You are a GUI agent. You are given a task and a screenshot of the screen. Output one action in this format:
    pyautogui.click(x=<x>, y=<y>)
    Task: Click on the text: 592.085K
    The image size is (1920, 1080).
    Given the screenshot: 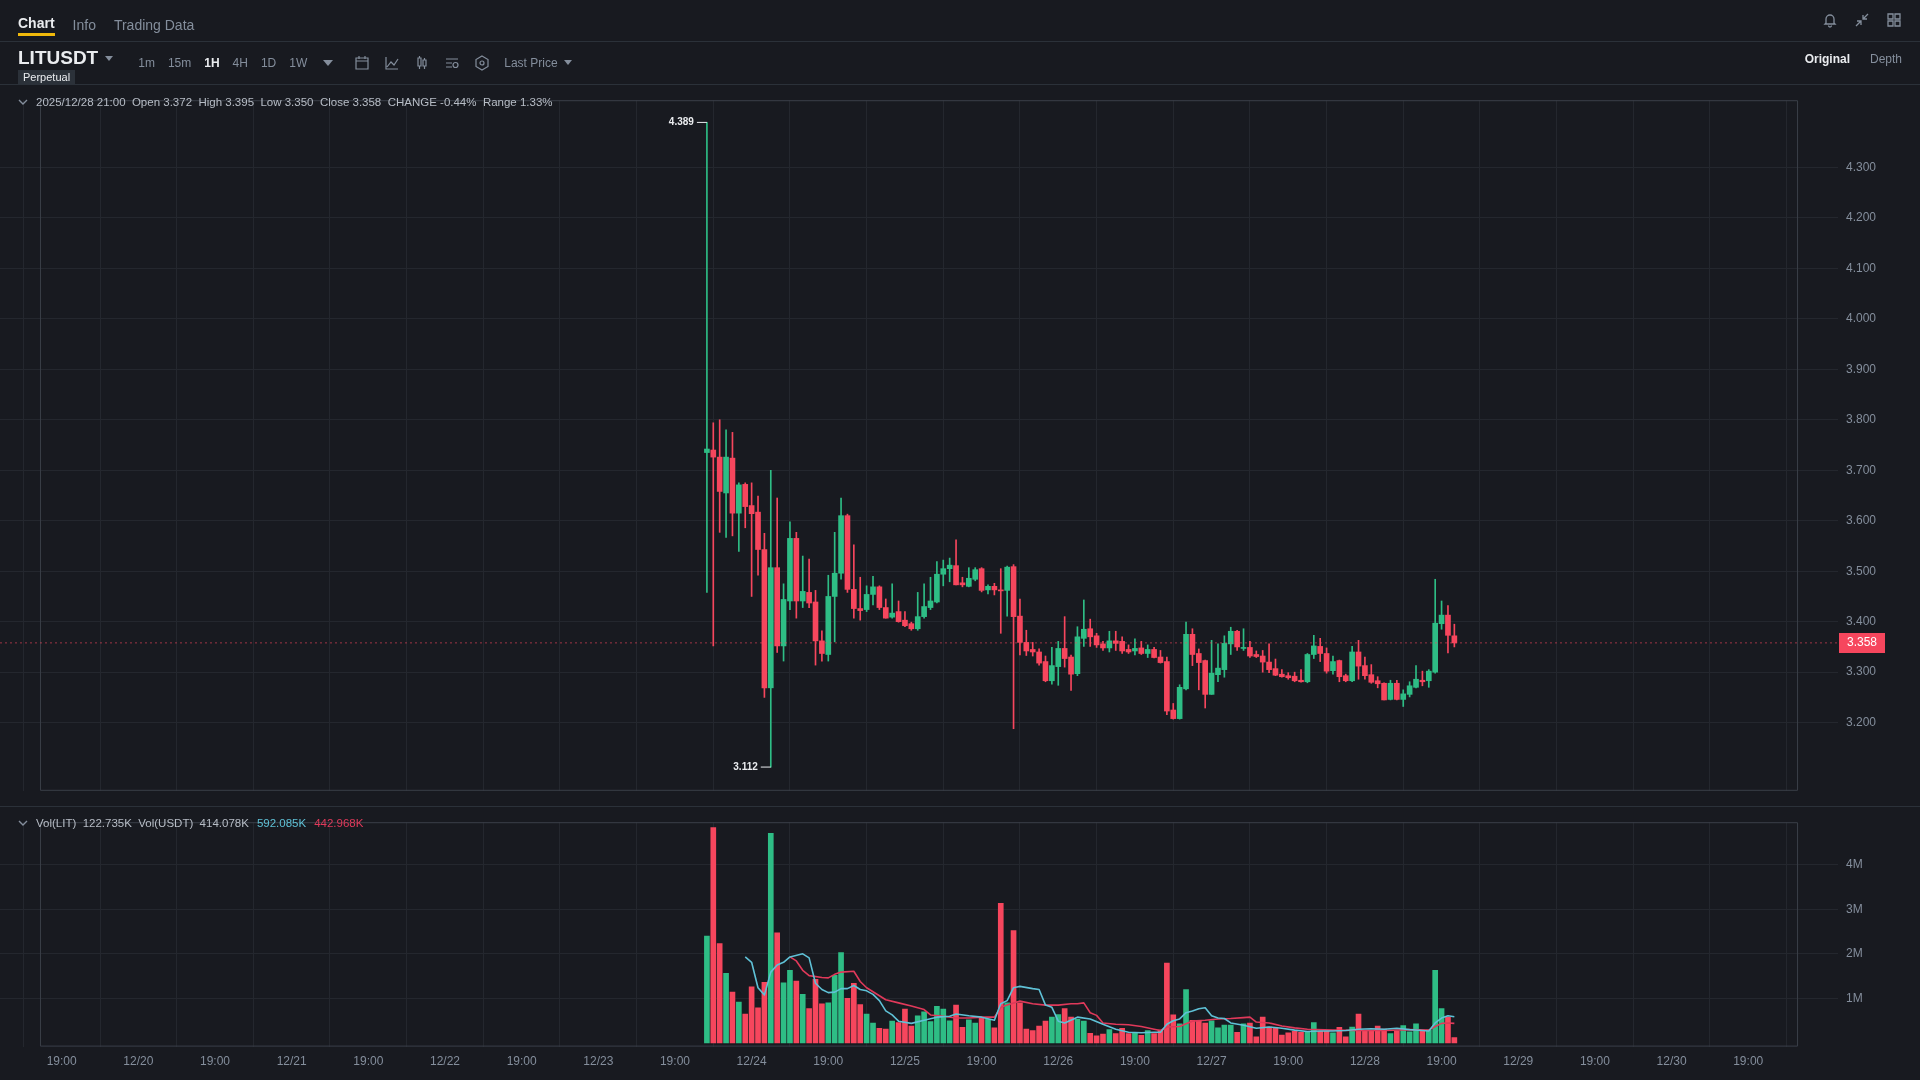 What is the action you would take?
    pyautogui.click(x=281, y=823)
    